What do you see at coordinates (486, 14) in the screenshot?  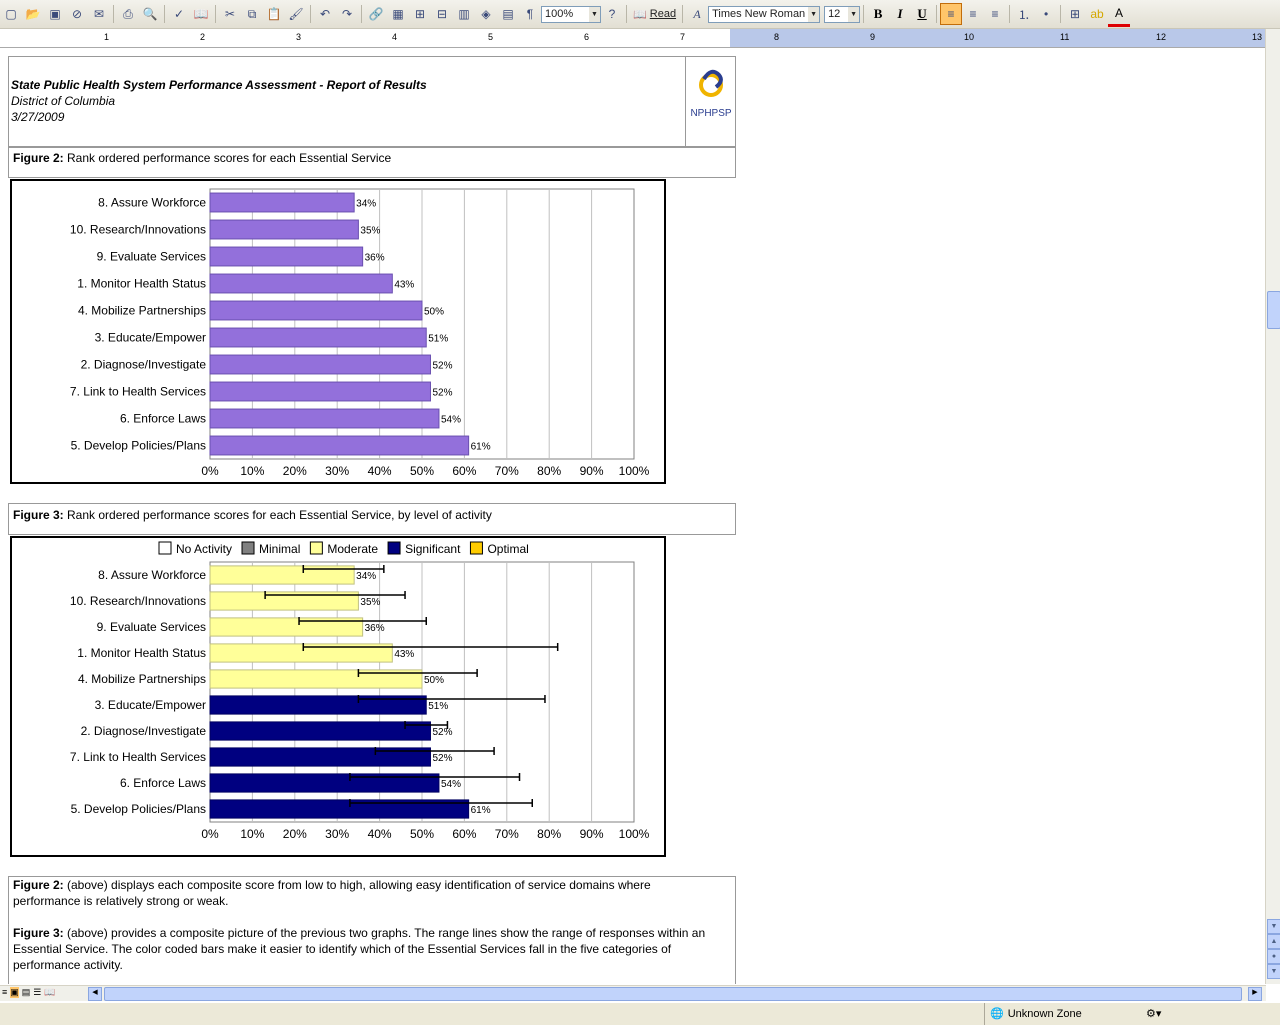 I see `drawing-icon: ◈` at bounding box center [486, 14].